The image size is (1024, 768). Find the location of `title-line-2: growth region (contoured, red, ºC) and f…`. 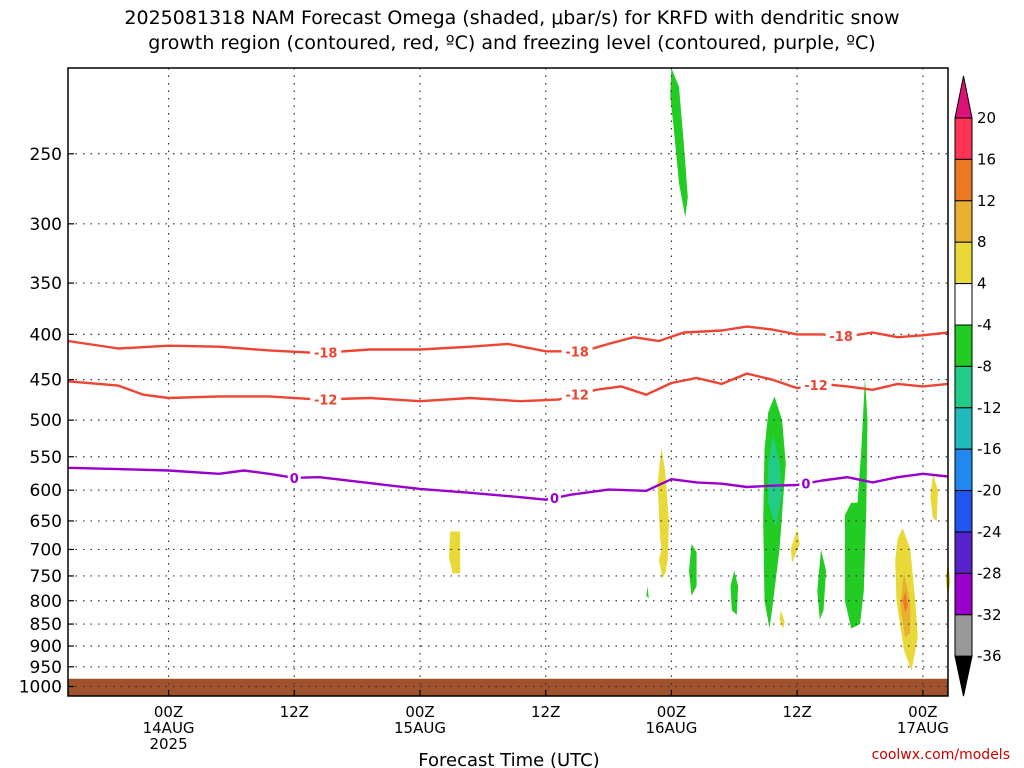

title-line-2: growth region (contoured, red, ºC) and f… is located at coordinates (512, 43).